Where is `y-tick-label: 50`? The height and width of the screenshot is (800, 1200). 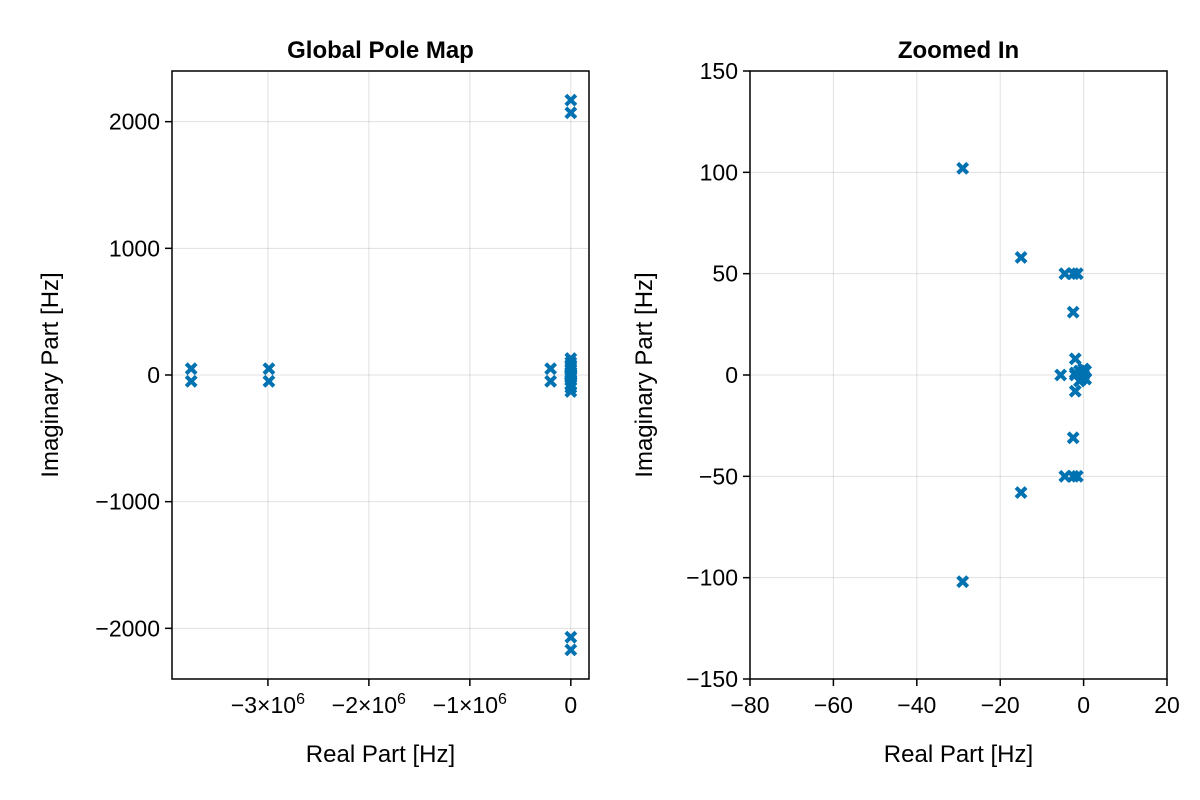
y-tick-label: 50 is located at coordinates (725, 274).